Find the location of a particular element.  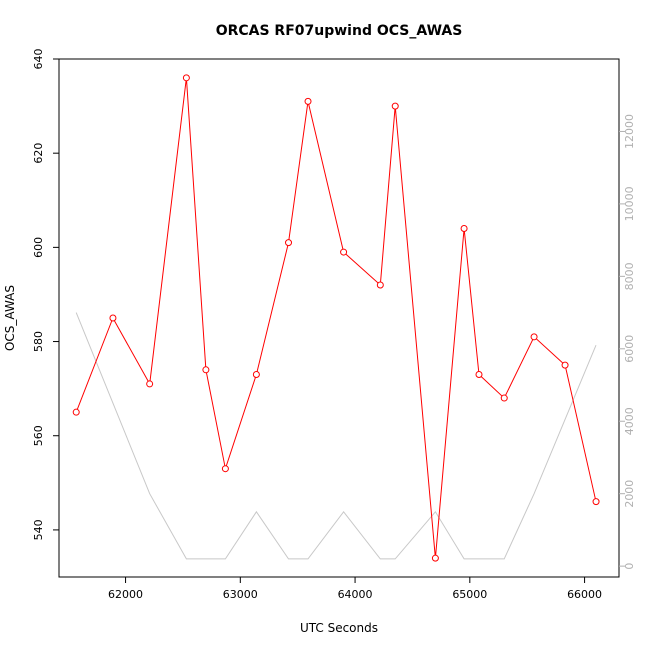

y-tick-label-1: 560 is located at coordinates (38, 435).